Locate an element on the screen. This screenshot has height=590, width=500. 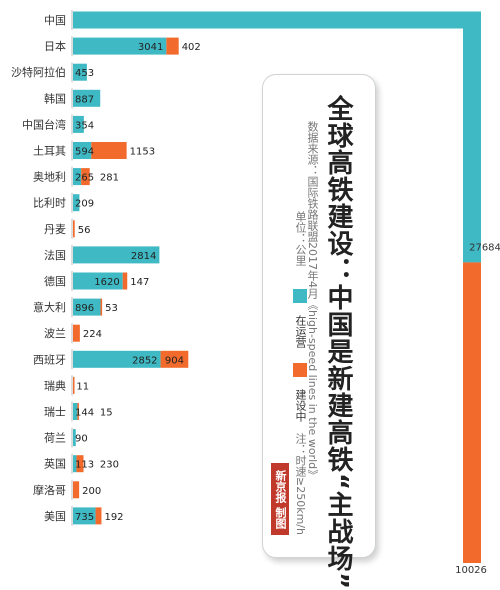
value-label-operating: 887 is located at coordinates (84, 99).